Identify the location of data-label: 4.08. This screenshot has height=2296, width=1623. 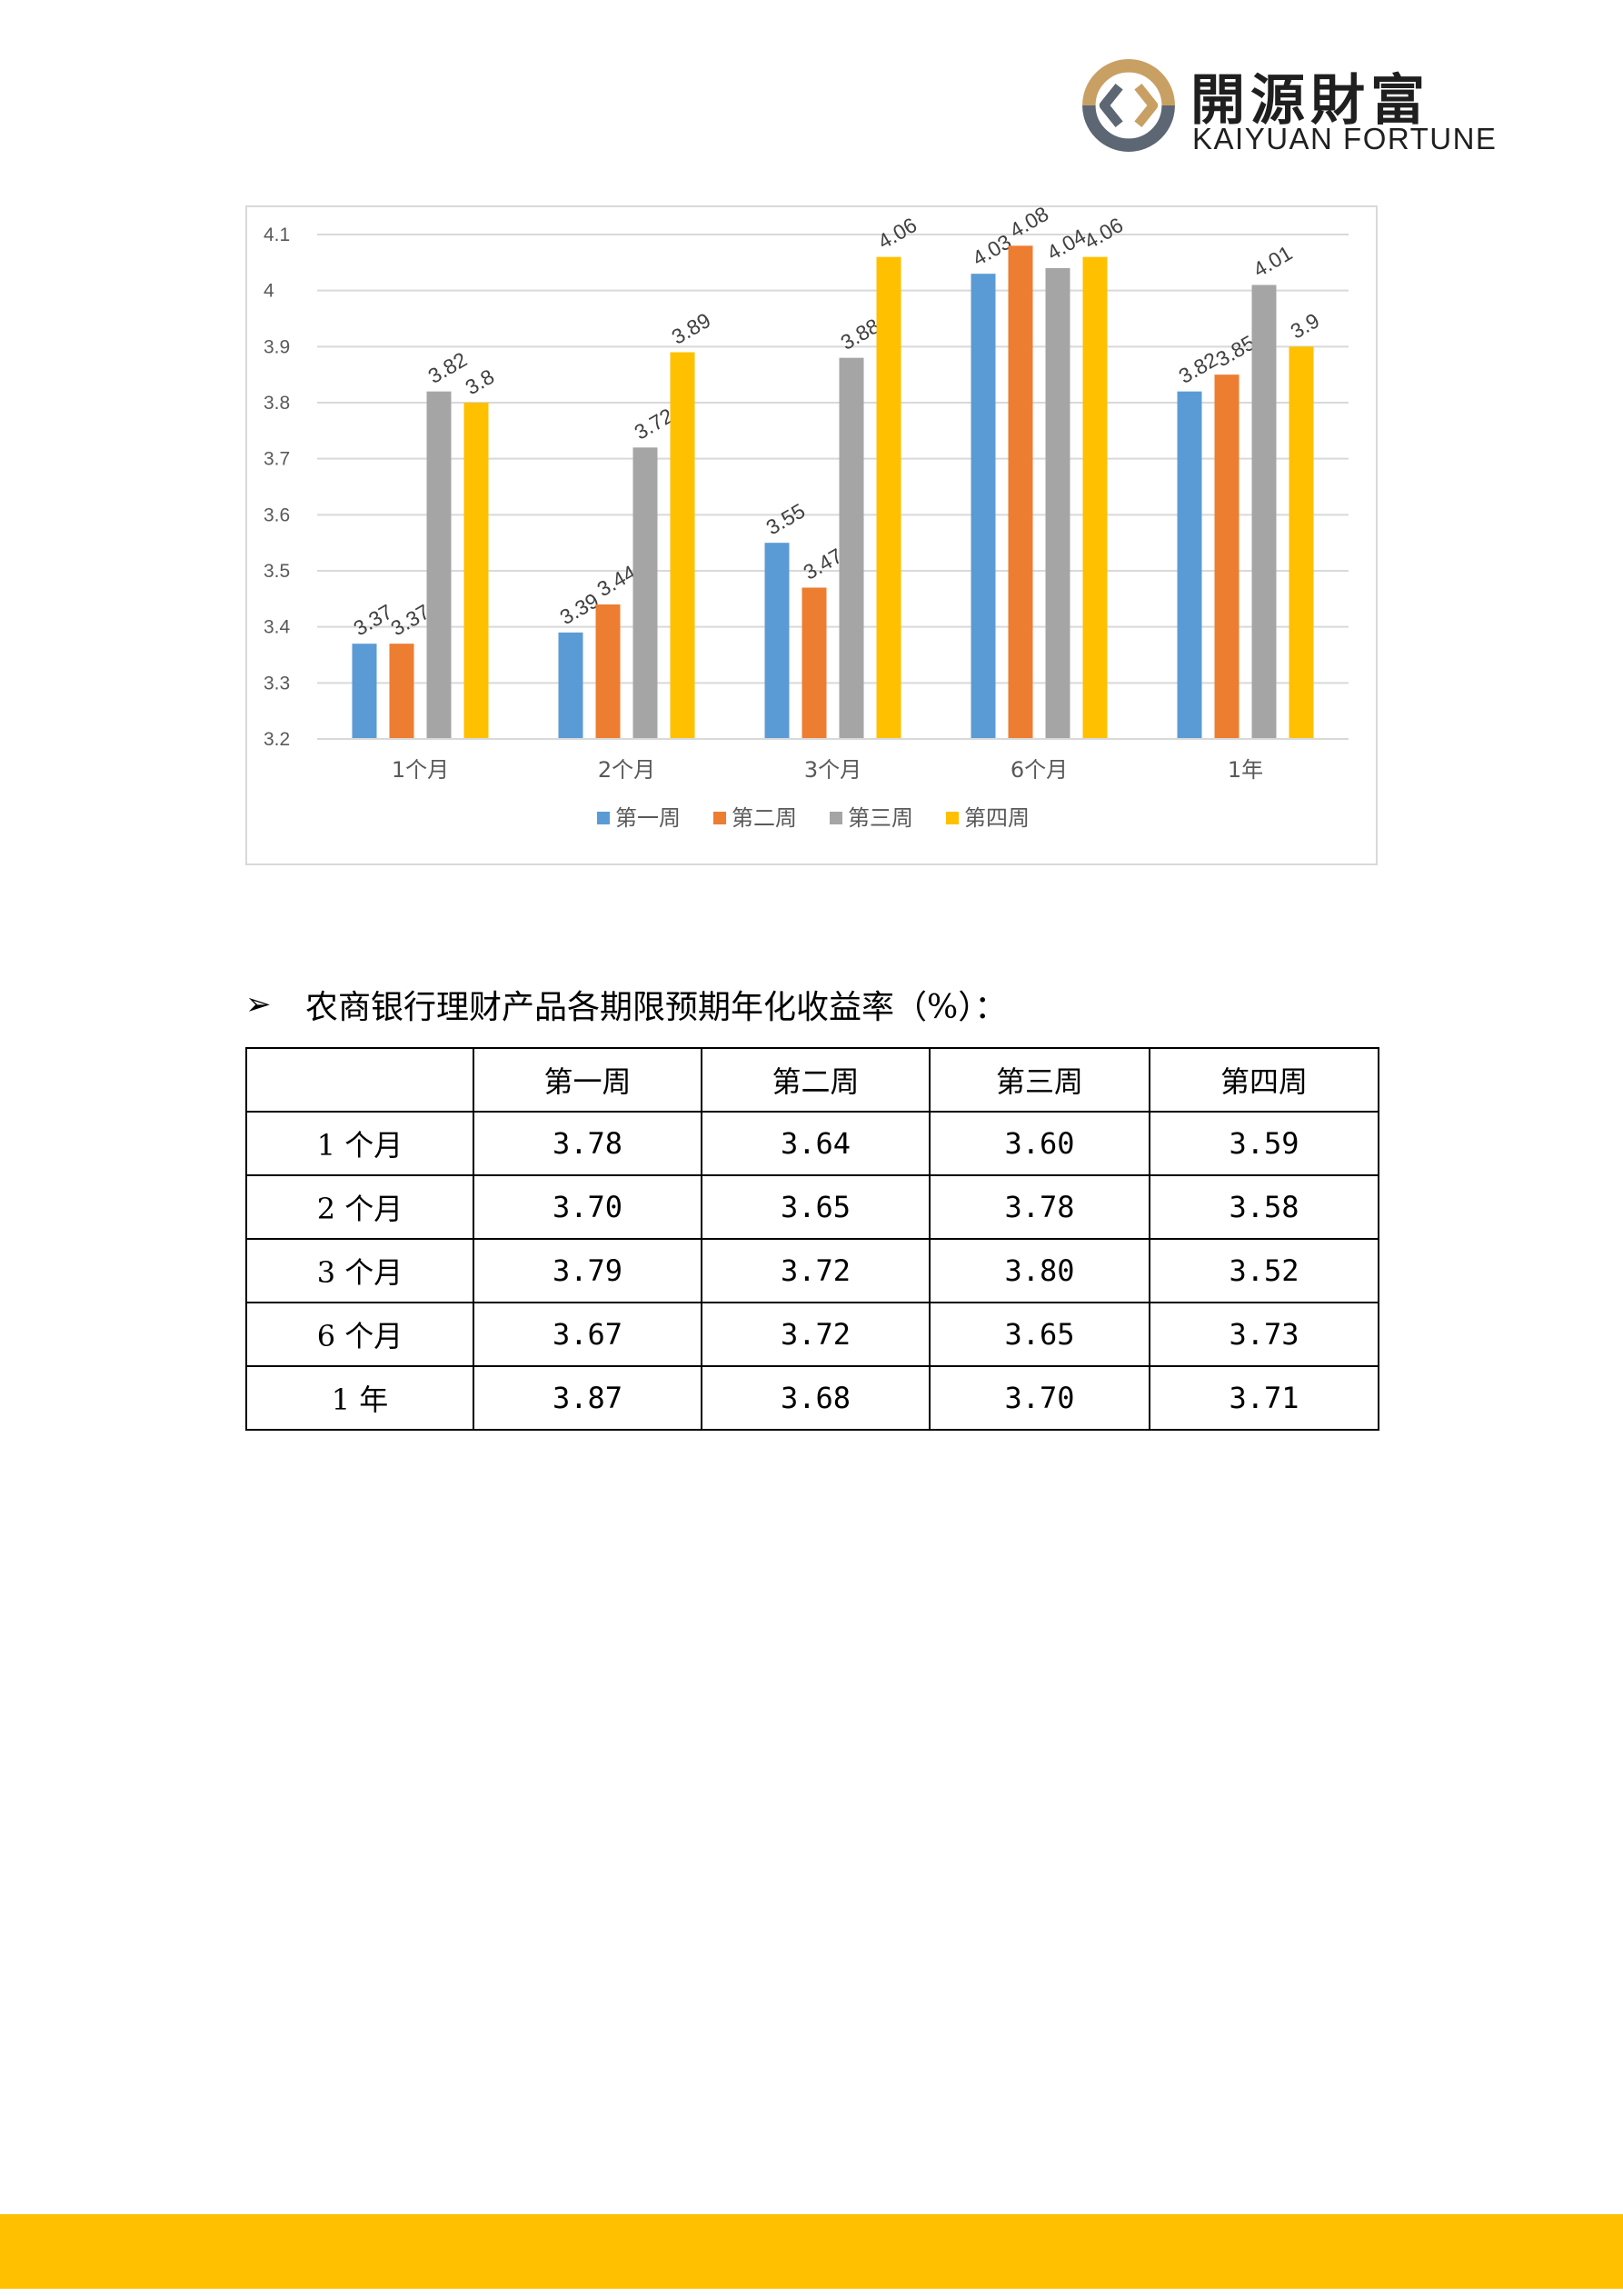
(1029, 225).